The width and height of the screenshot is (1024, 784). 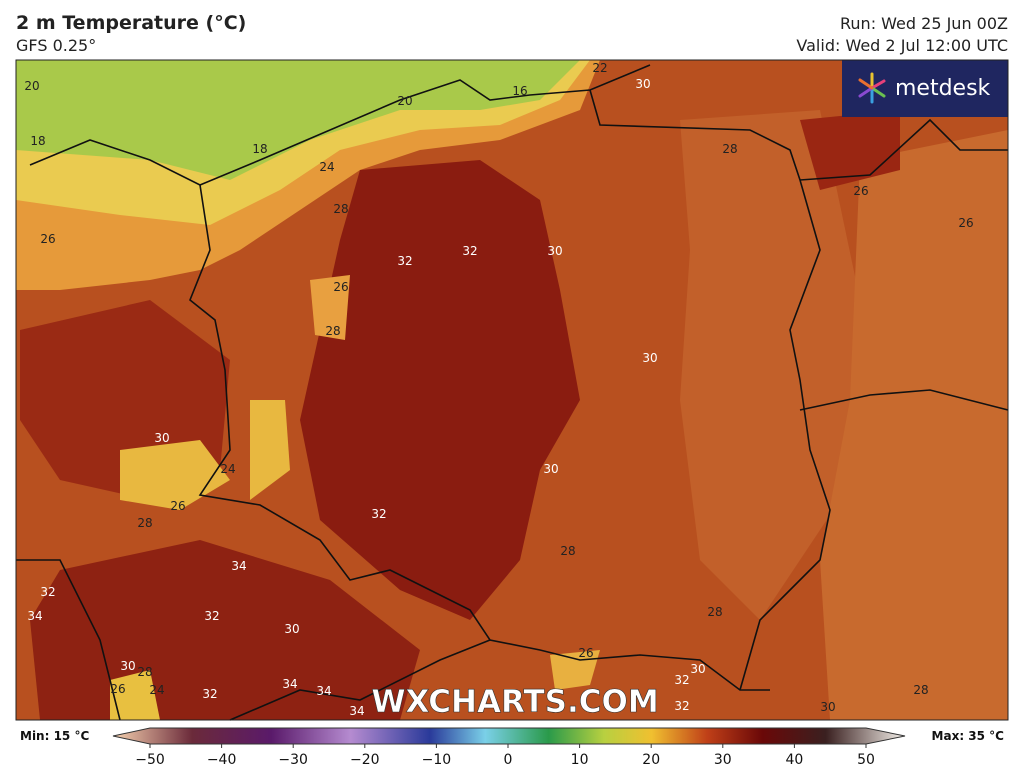 What do you see at coordinates (943, 88) in the screenshot?
I see `logo-text: metdesk` at bounding box center [943, 88].